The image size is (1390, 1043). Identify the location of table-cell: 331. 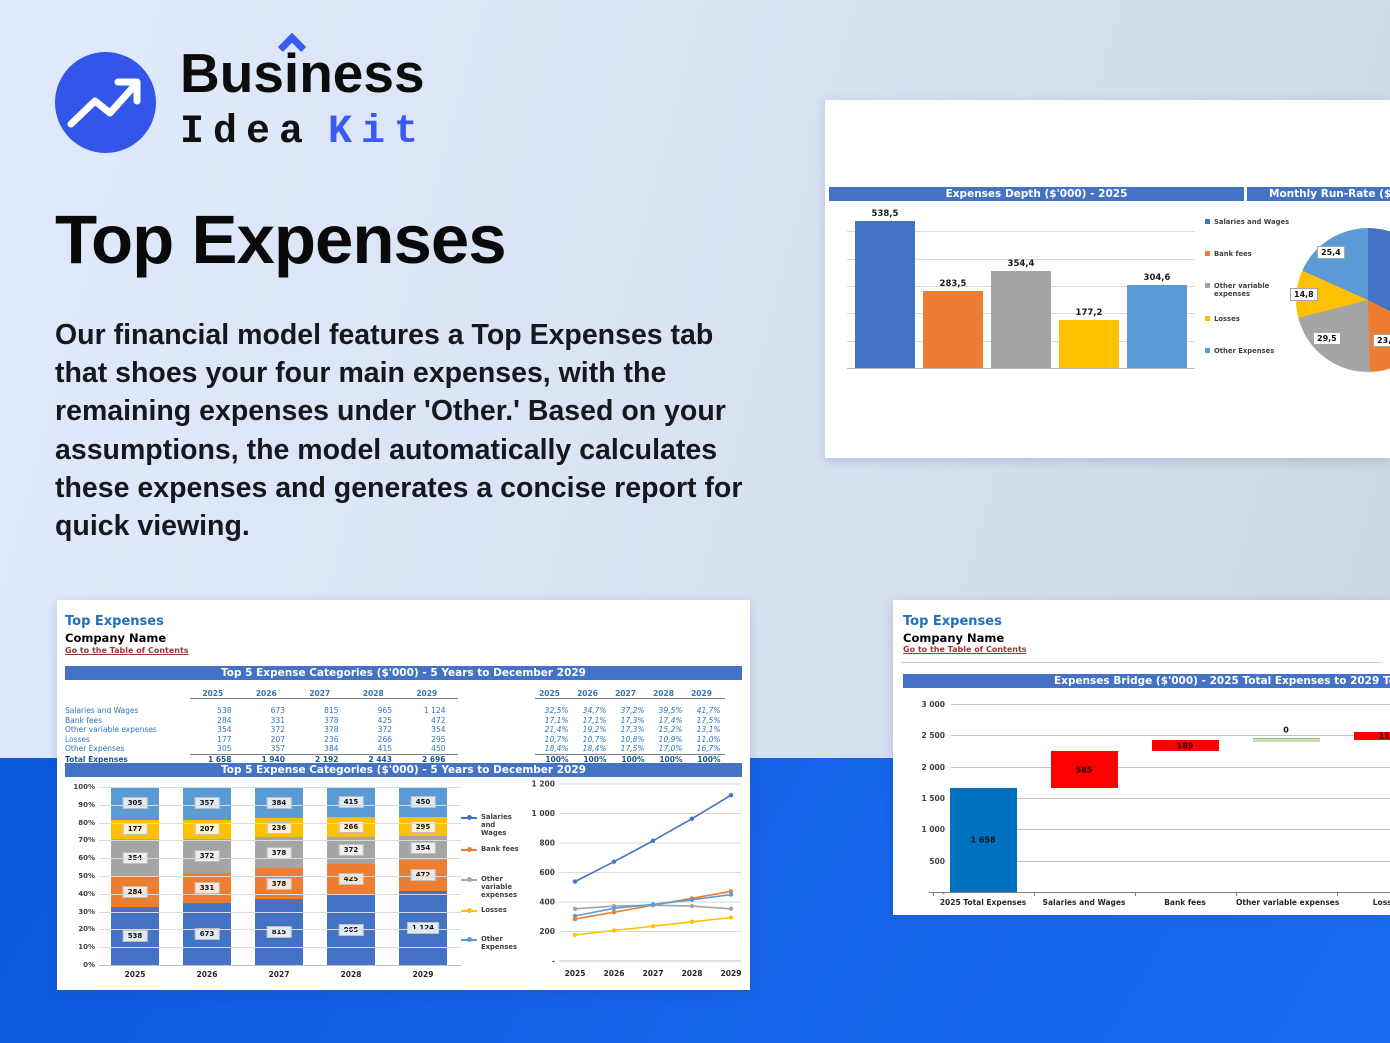
(277, 720).